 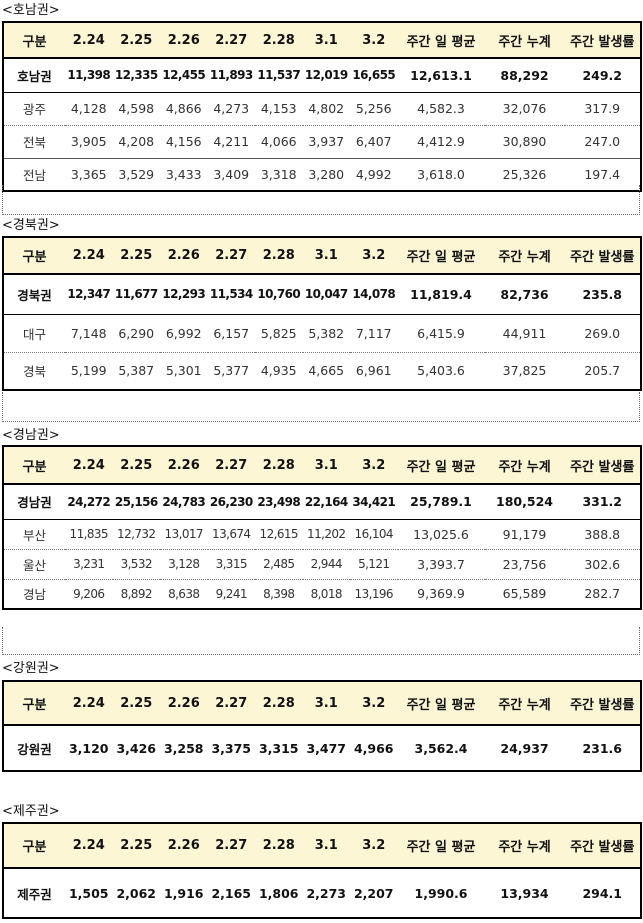 I want to click on table-cell: 3,532, so click(x=136, y=563).